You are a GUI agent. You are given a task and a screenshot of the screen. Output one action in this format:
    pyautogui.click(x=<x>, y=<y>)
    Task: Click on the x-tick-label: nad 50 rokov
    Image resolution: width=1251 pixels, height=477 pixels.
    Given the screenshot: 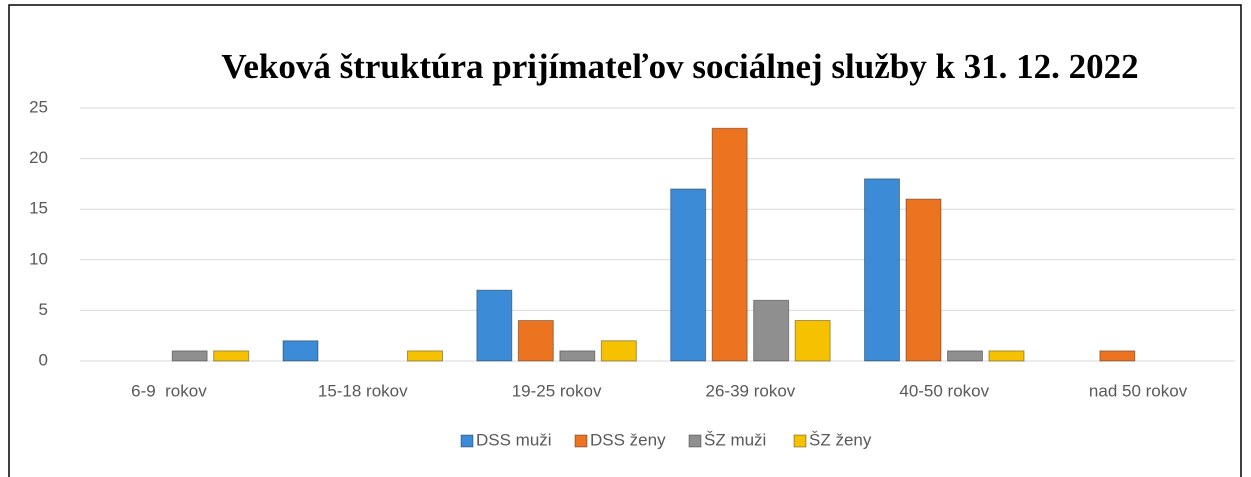 What is the action you would take?
    pyautogui.click(x=1138, y=390)
    